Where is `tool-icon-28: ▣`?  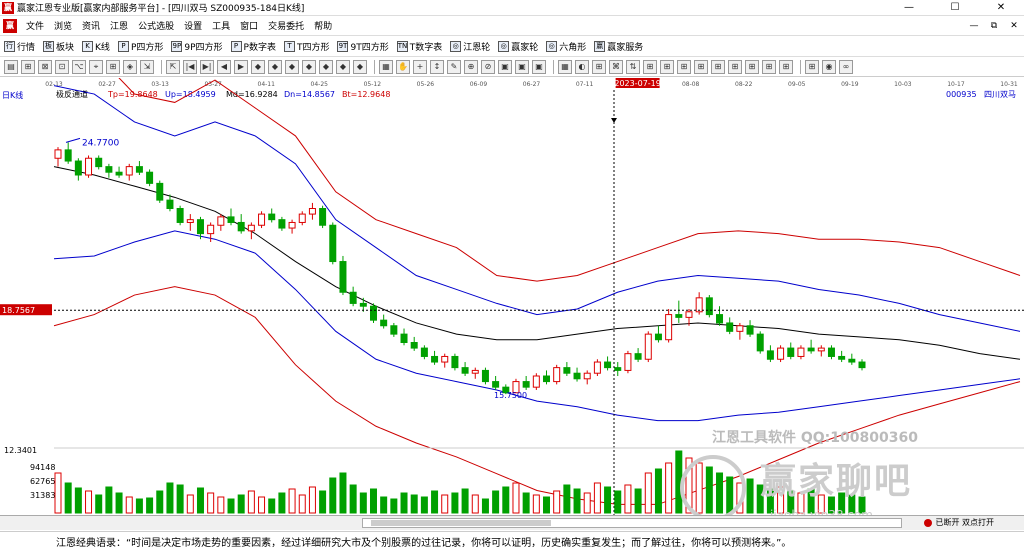 tool-icon-28: ▣ is located at coordinates (505, 67).